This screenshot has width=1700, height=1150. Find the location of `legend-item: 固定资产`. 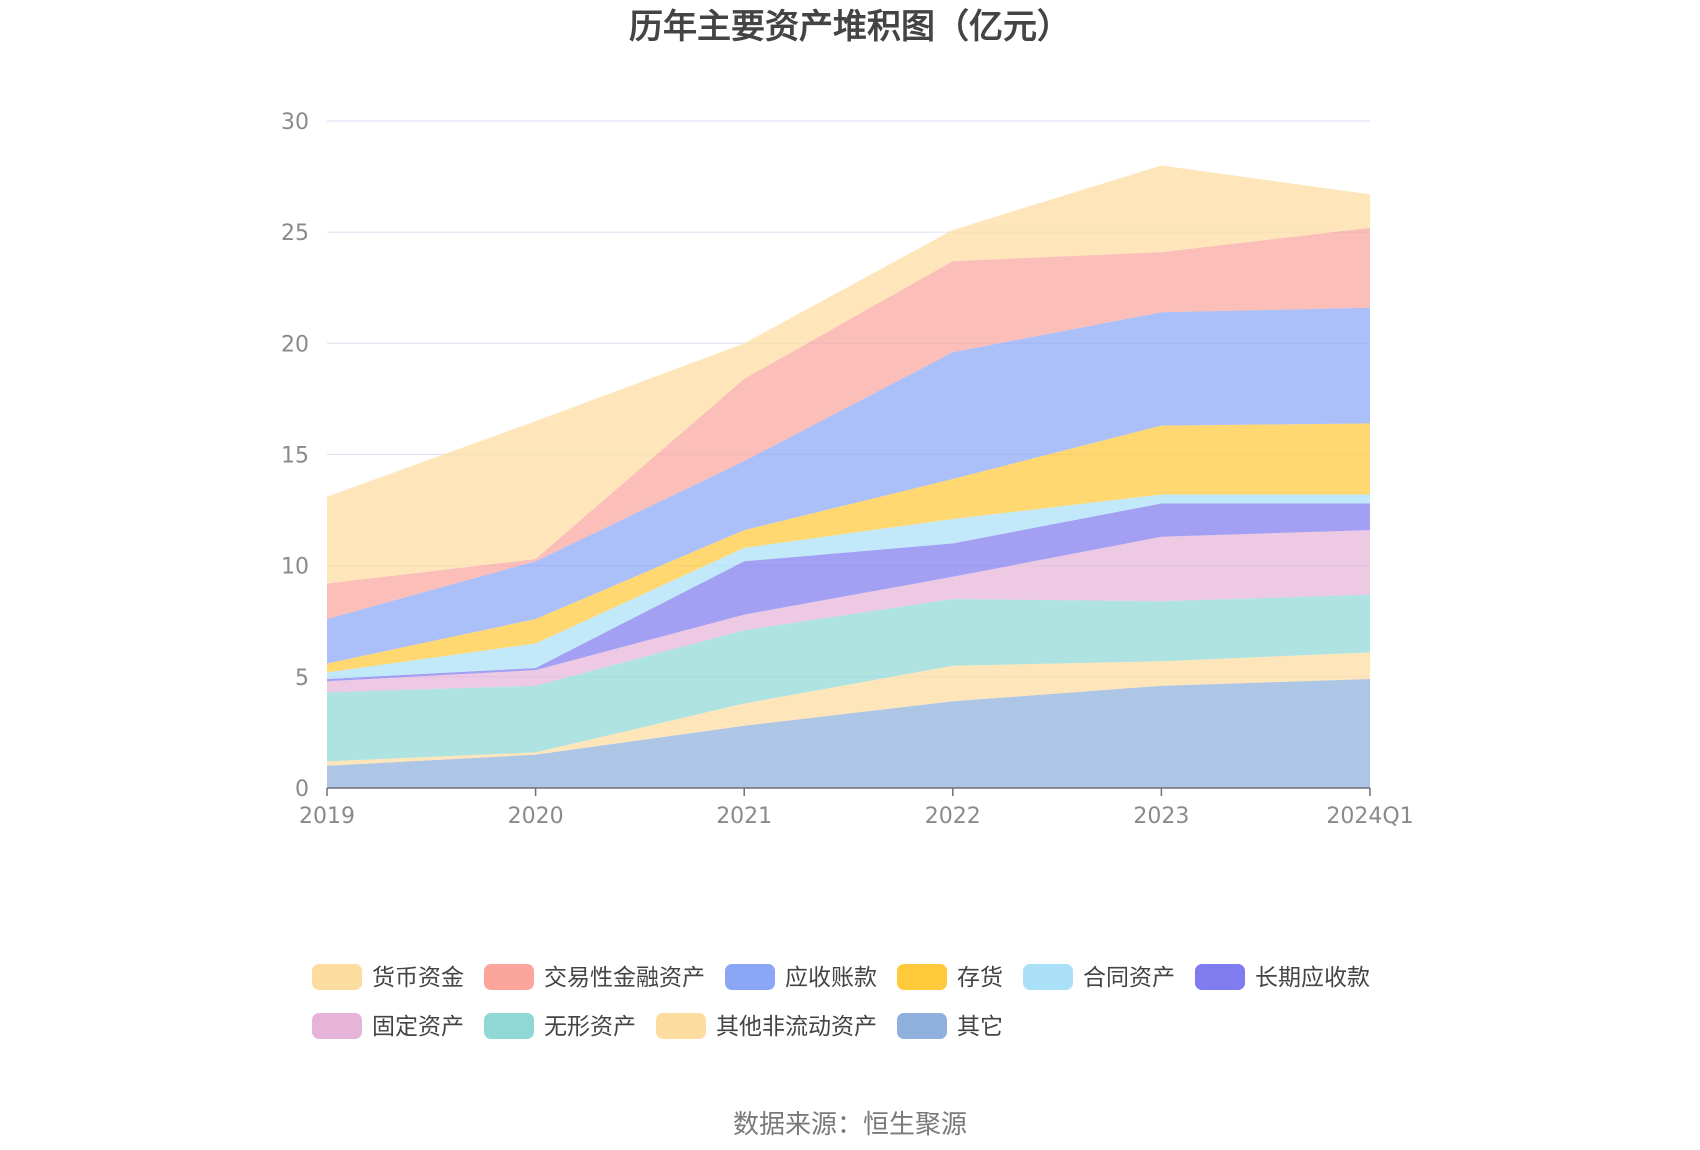

legend-item: 固定资产 is located at coordinates (388, 1026).